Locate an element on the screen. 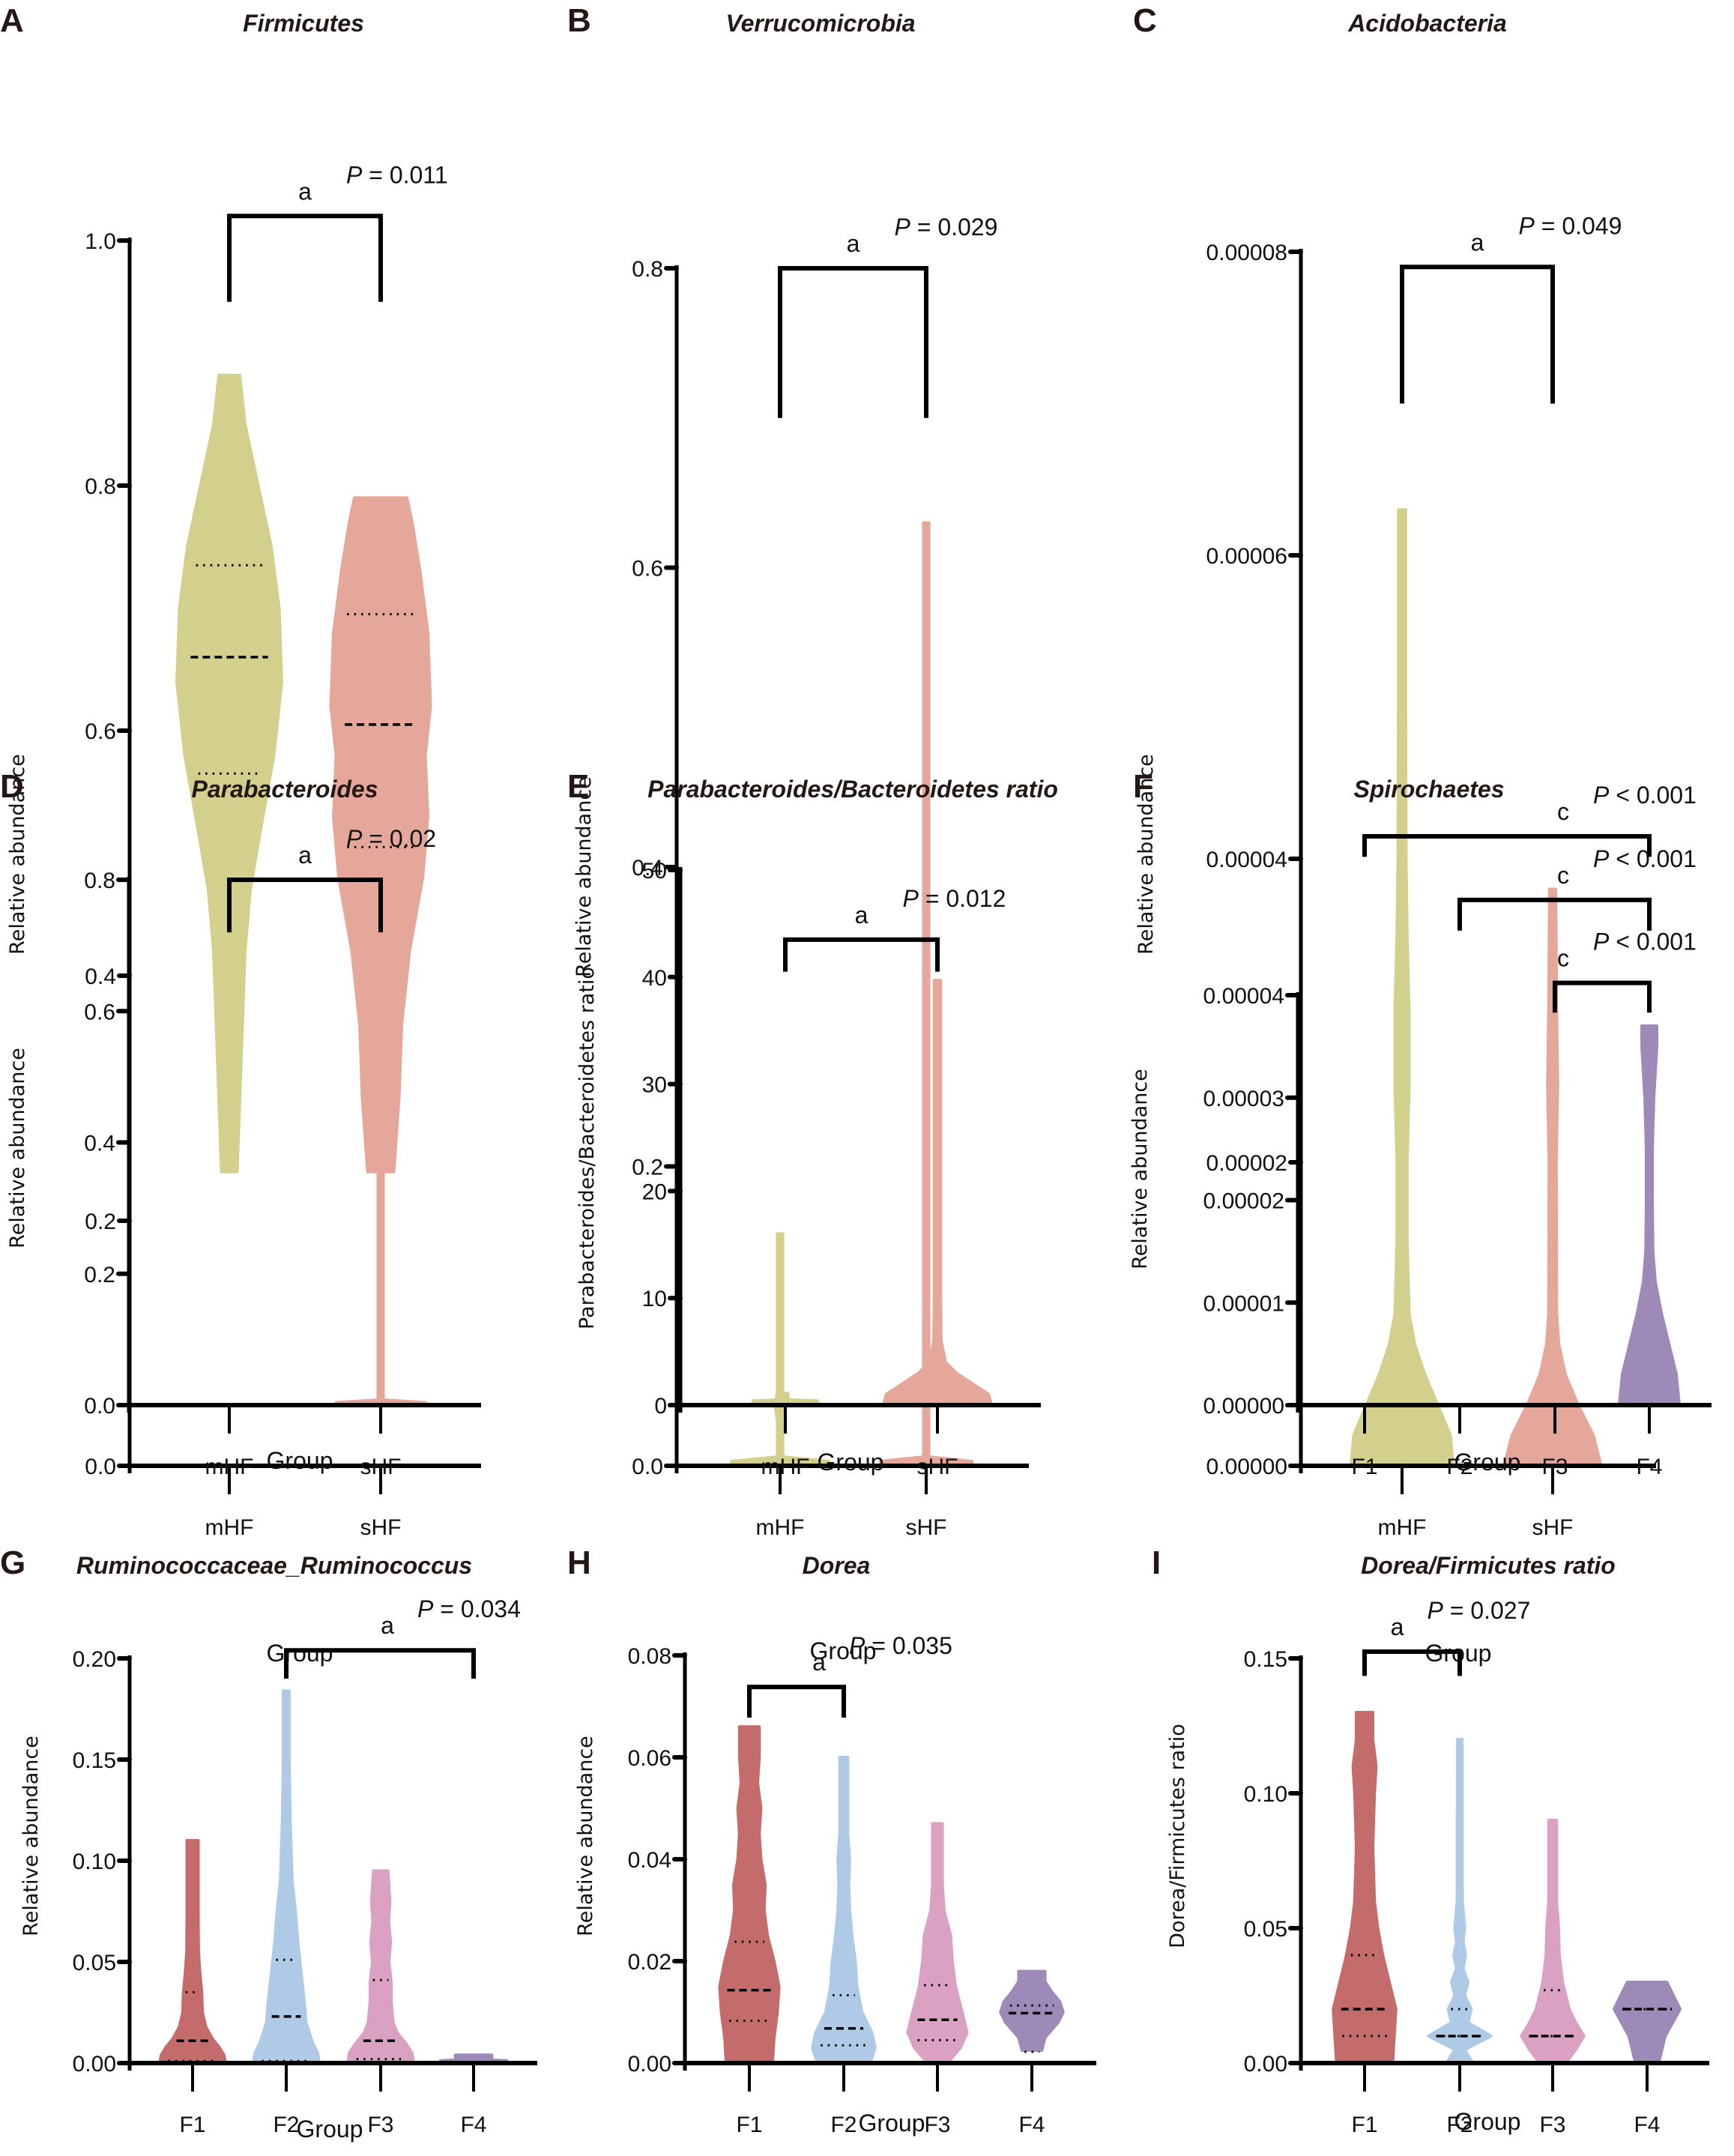 The image size is (1734, 2156). p-value: P = 0.011 is located at coordinates (397, 174).